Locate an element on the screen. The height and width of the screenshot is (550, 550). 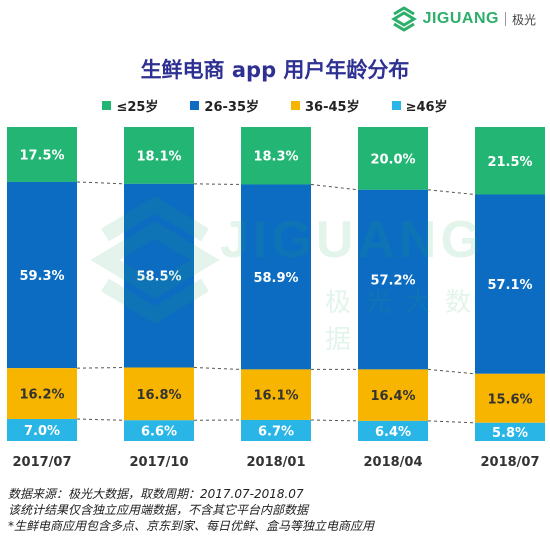
legend-label-26-35: 26-35岁 is located at coordinates (231, 107).